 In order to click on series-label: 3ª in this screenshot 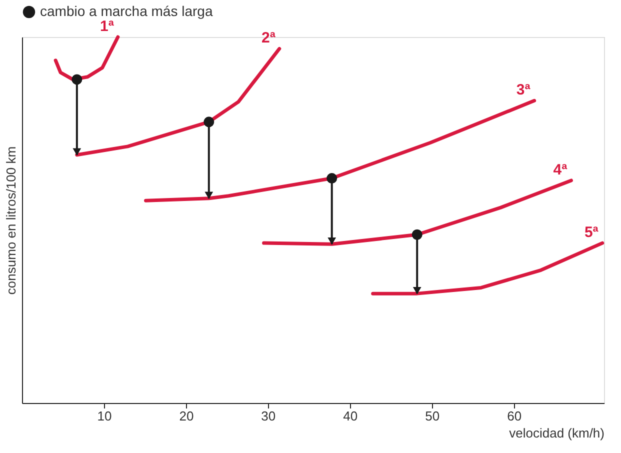, I will do `click(523, 90)`.